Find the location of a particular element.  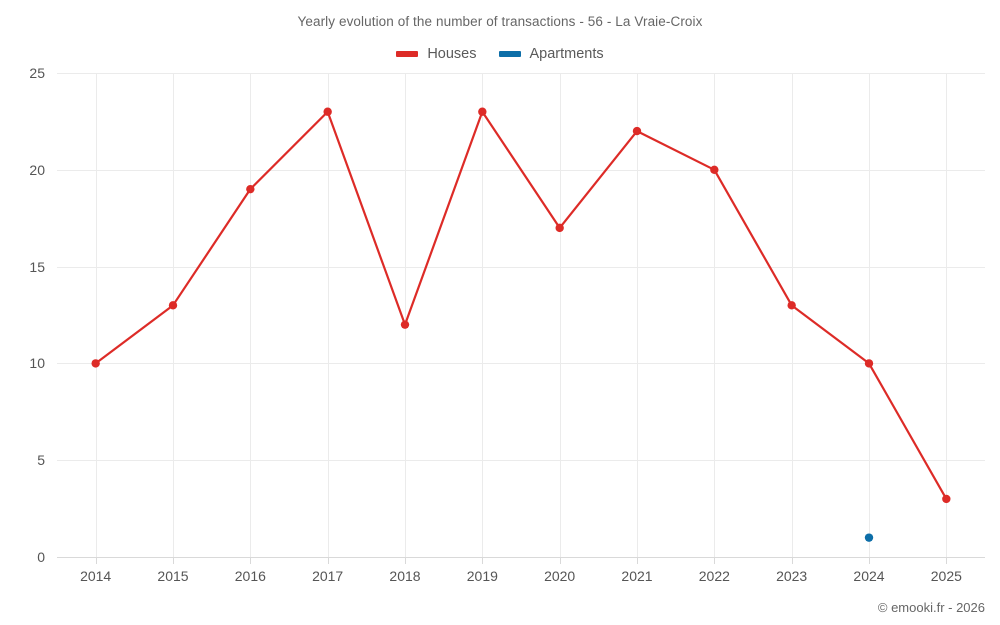

x-axis-tick-label: 2022 is located at coordinates (714, 576).